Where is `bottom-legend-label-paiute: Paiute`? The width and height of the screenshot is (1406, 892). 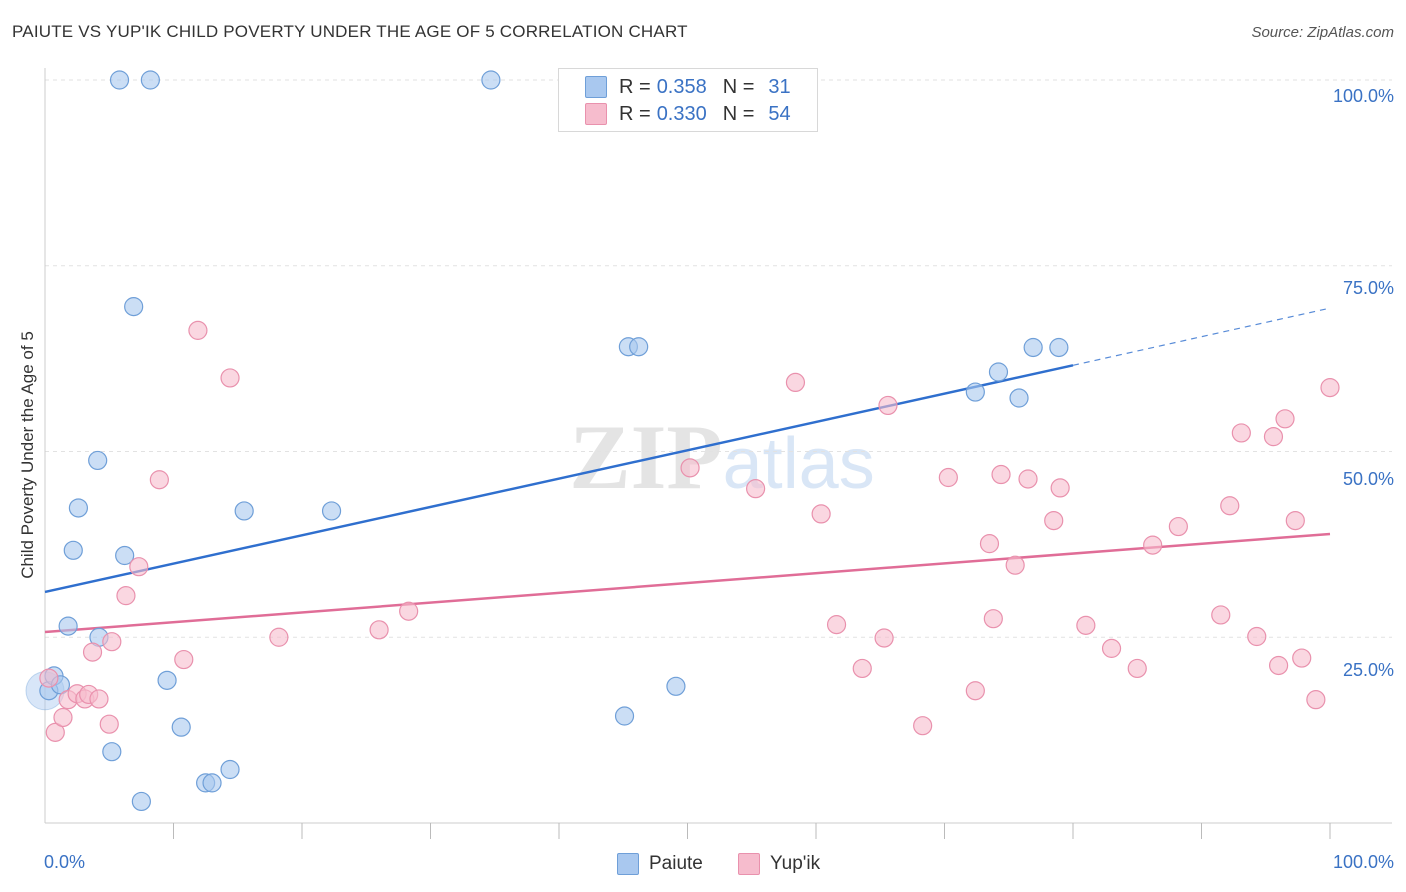
bottom-legend-label-paiute: Paiute is located at coordinates (676, 863).